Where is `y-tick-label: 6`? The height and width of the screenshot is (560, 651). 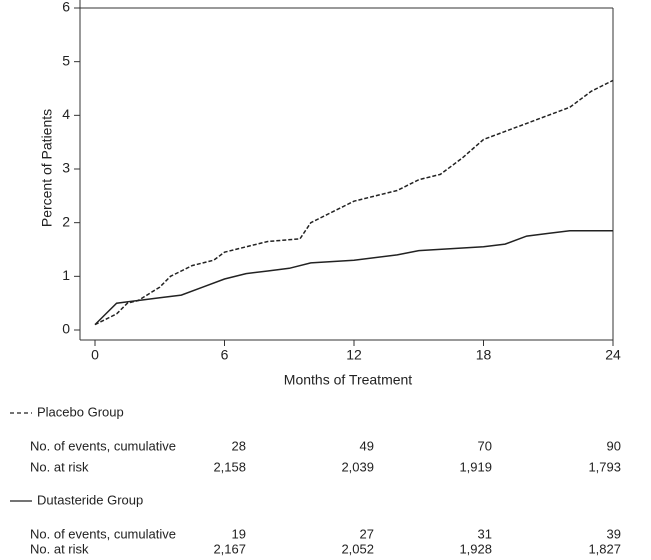 y-tick-label: 6 is located at coordinates (66, 7).